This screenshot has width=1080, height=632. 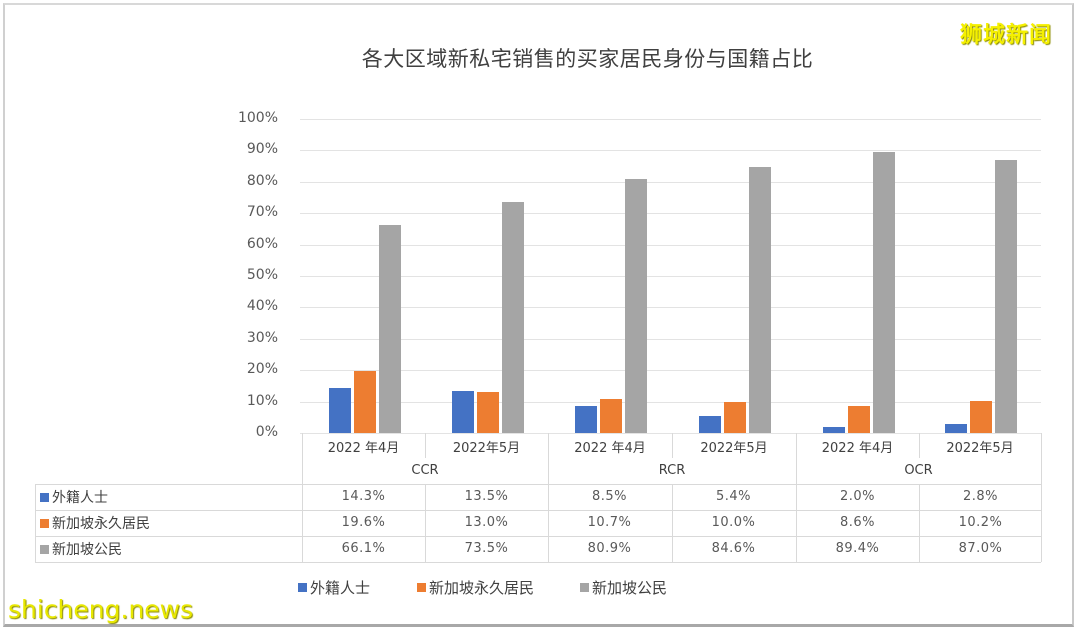 What do you see at coordinates (609, 548) in the screenshot?
I see `table-cell: 80.9%` at bounding box center [609, 548].